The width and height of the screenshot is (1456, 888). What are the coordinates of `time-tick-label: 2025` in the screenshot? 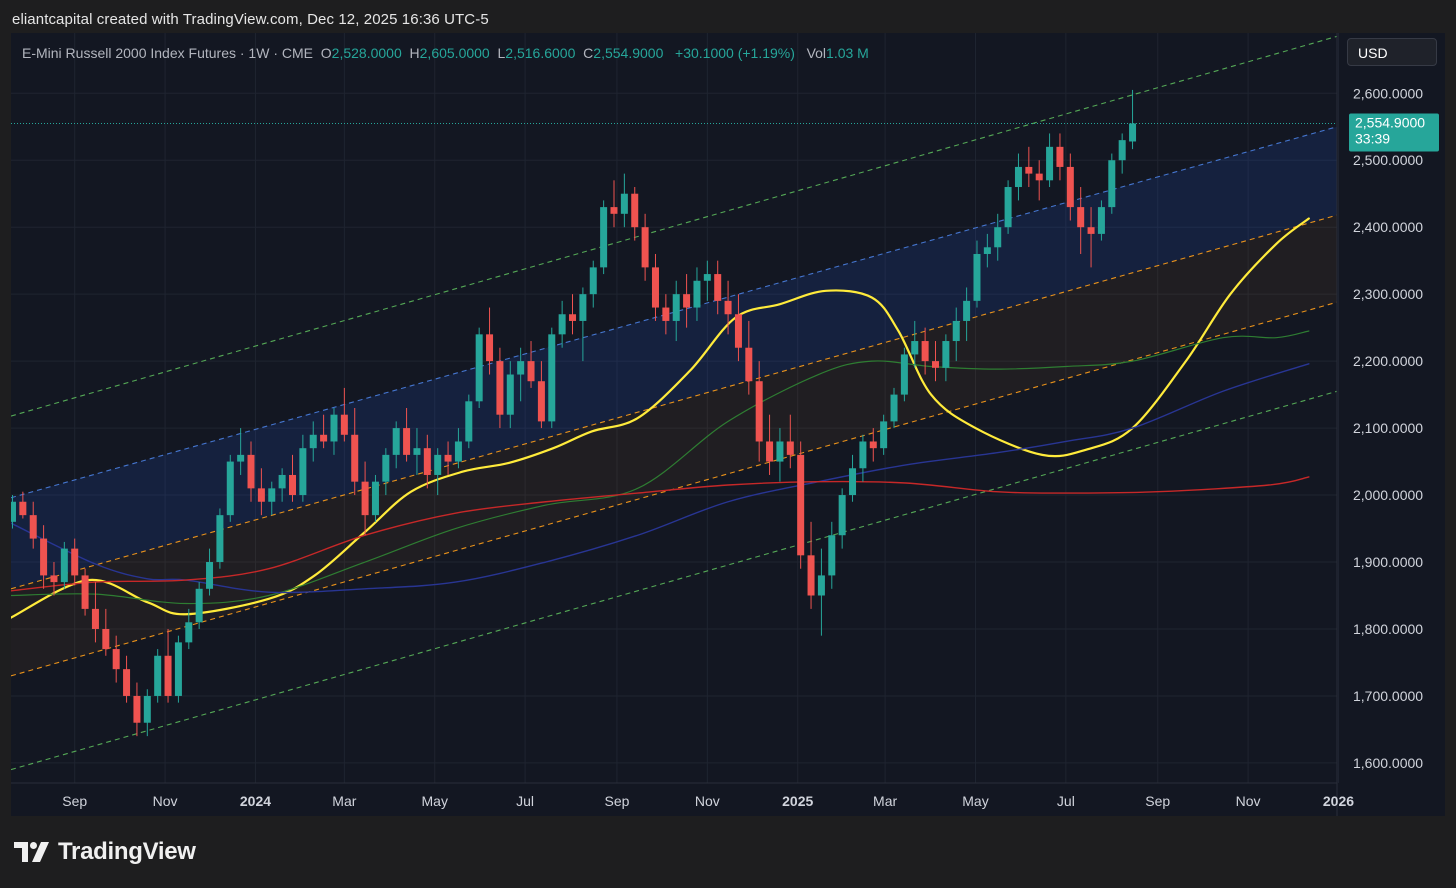 It's located at (797, 801).